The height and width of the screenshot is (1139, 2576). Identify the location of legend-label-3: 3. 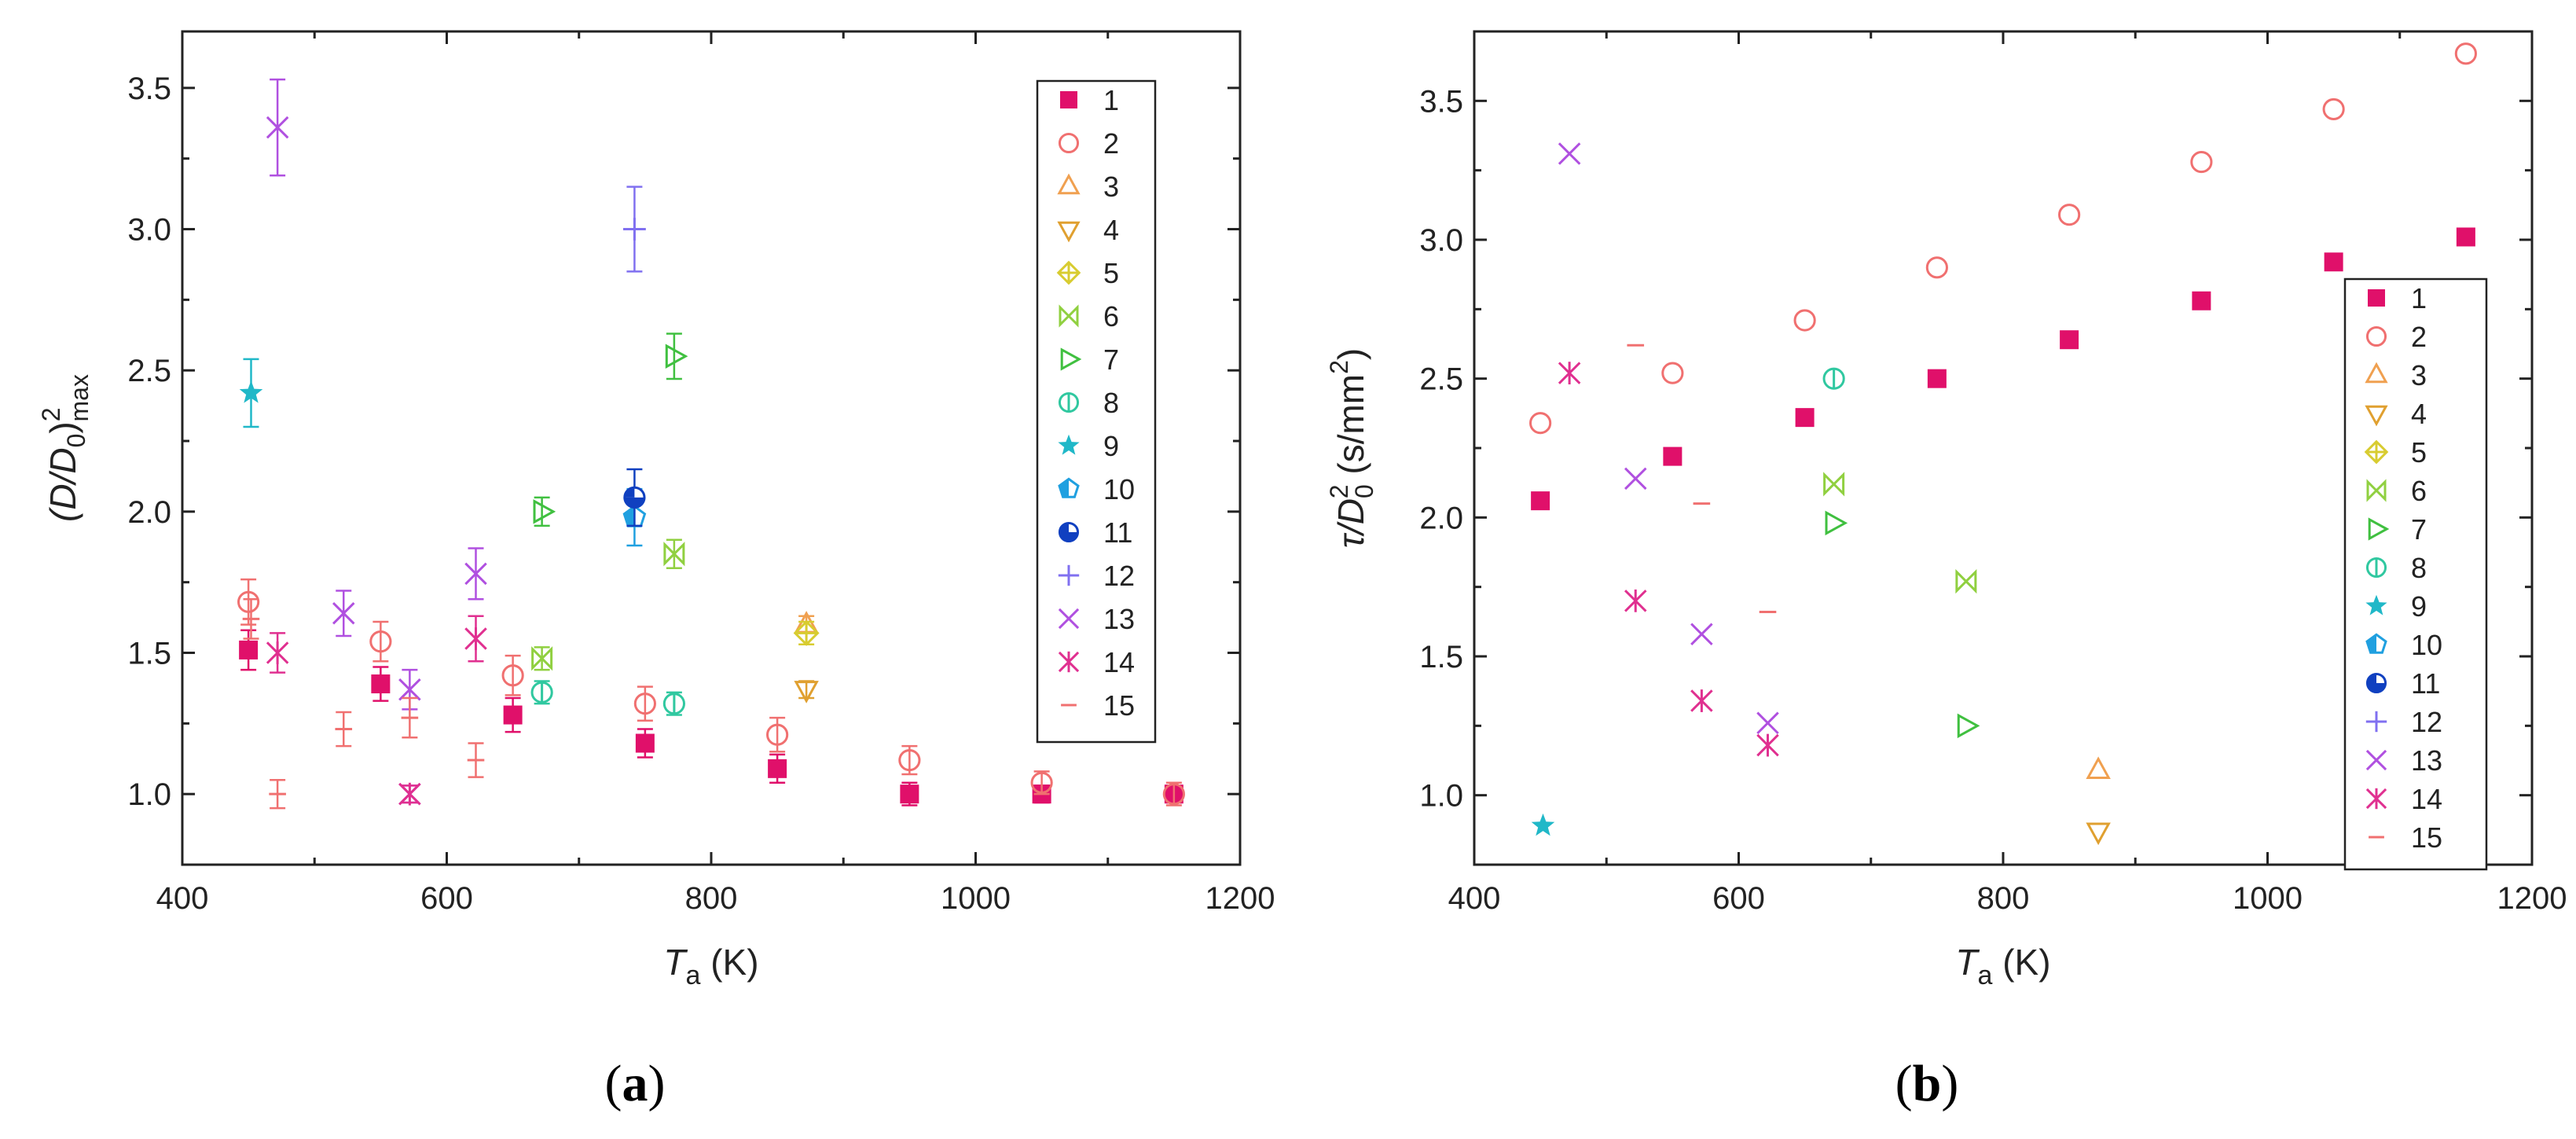
(2419, 375).